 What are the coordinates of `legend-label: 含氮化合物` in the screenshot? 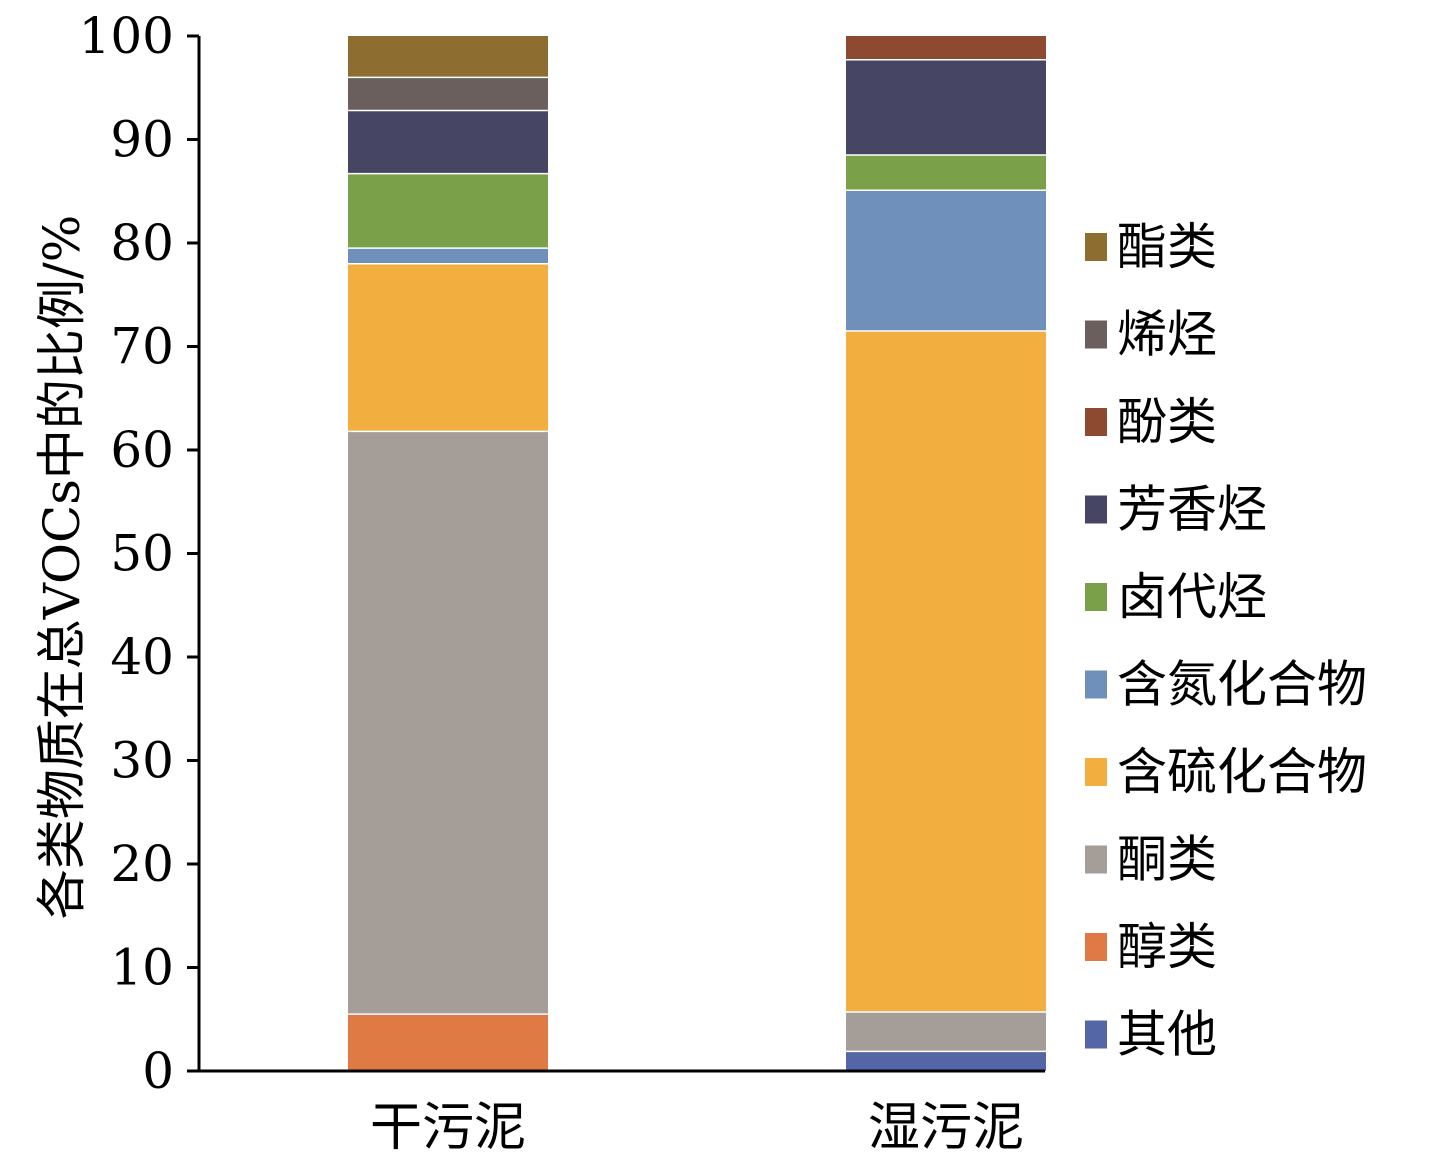 It's located at (1242, 685).